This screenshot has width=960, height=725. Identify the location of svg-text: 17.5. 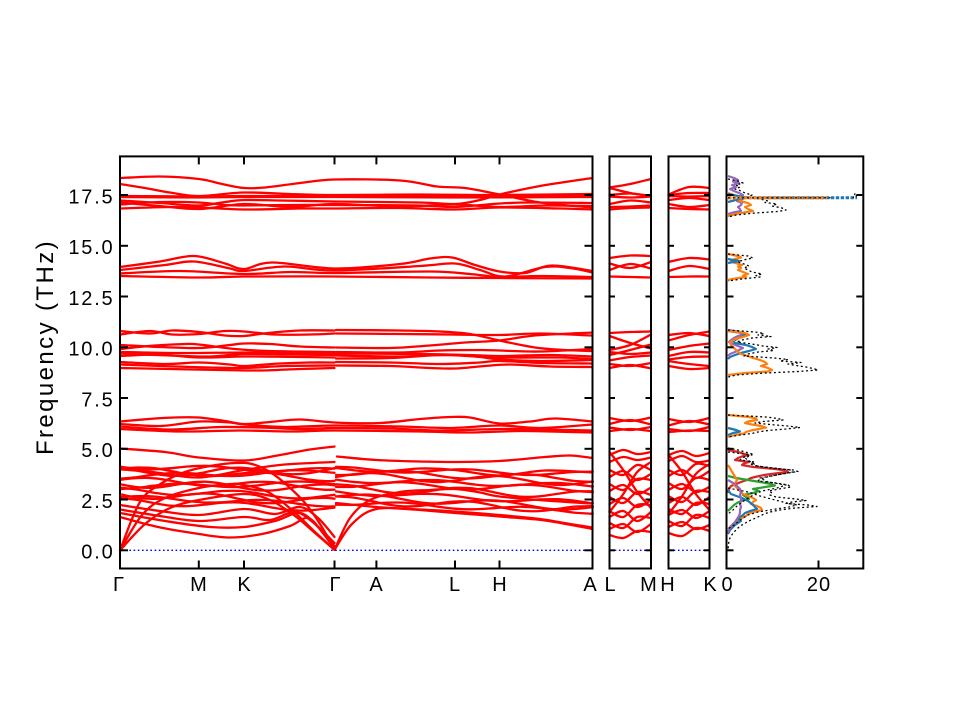
(91, 197).